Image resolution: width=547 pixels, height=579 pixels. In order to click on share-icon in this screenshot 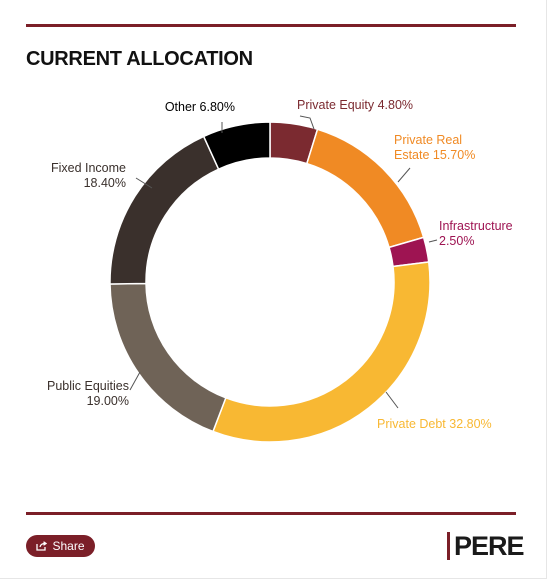, I will do `click(42, 546)`.